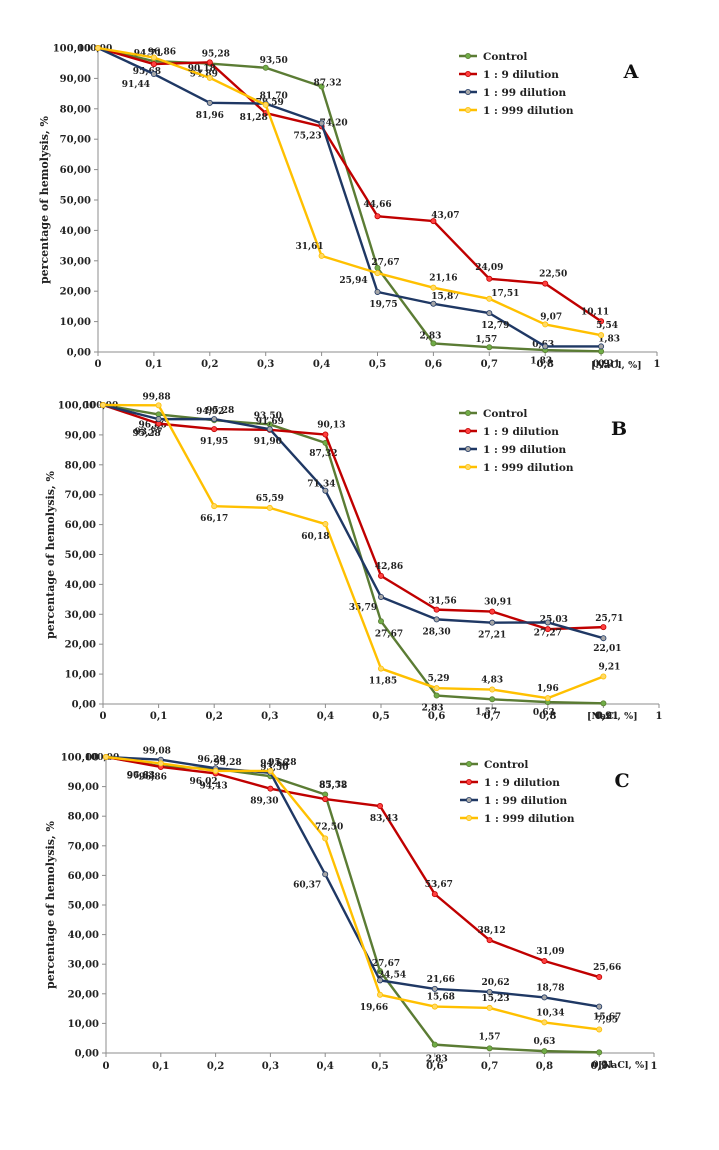  Describe the element at coordinates (548, 689) in the screenshot. I see `data-label-d999: 1,96` at that location.